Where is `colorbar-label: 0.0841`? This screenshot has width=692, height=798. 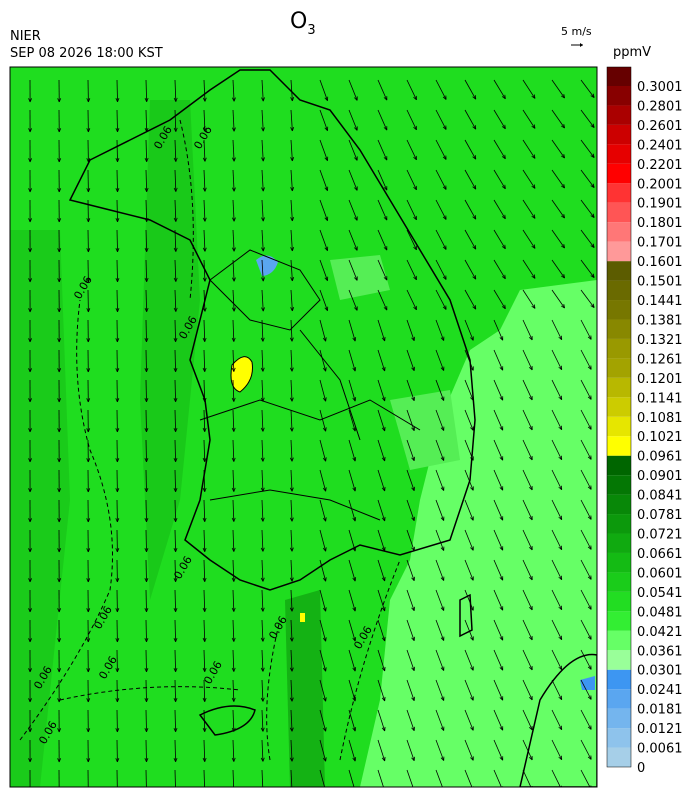
colorbar-label: 0.0841 is located at coordinates (660, 496).